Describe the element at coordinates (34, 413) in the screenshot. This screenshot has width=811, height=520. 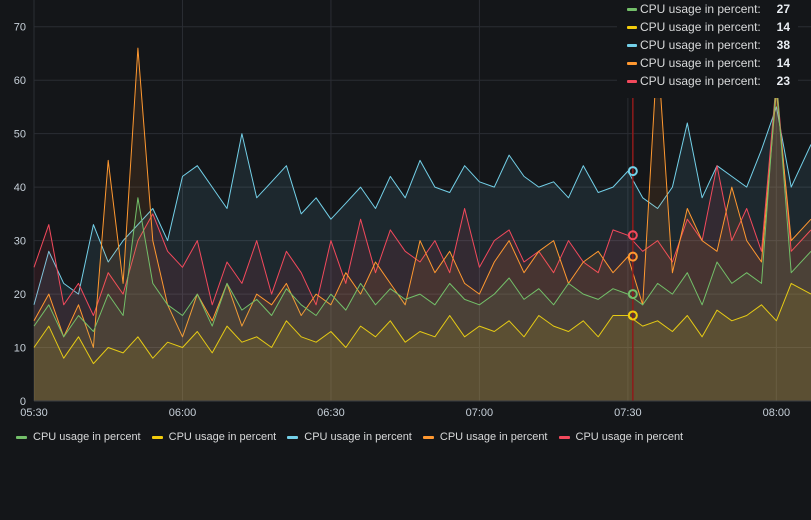
I see `x-tick-label: 05:30` at that location.